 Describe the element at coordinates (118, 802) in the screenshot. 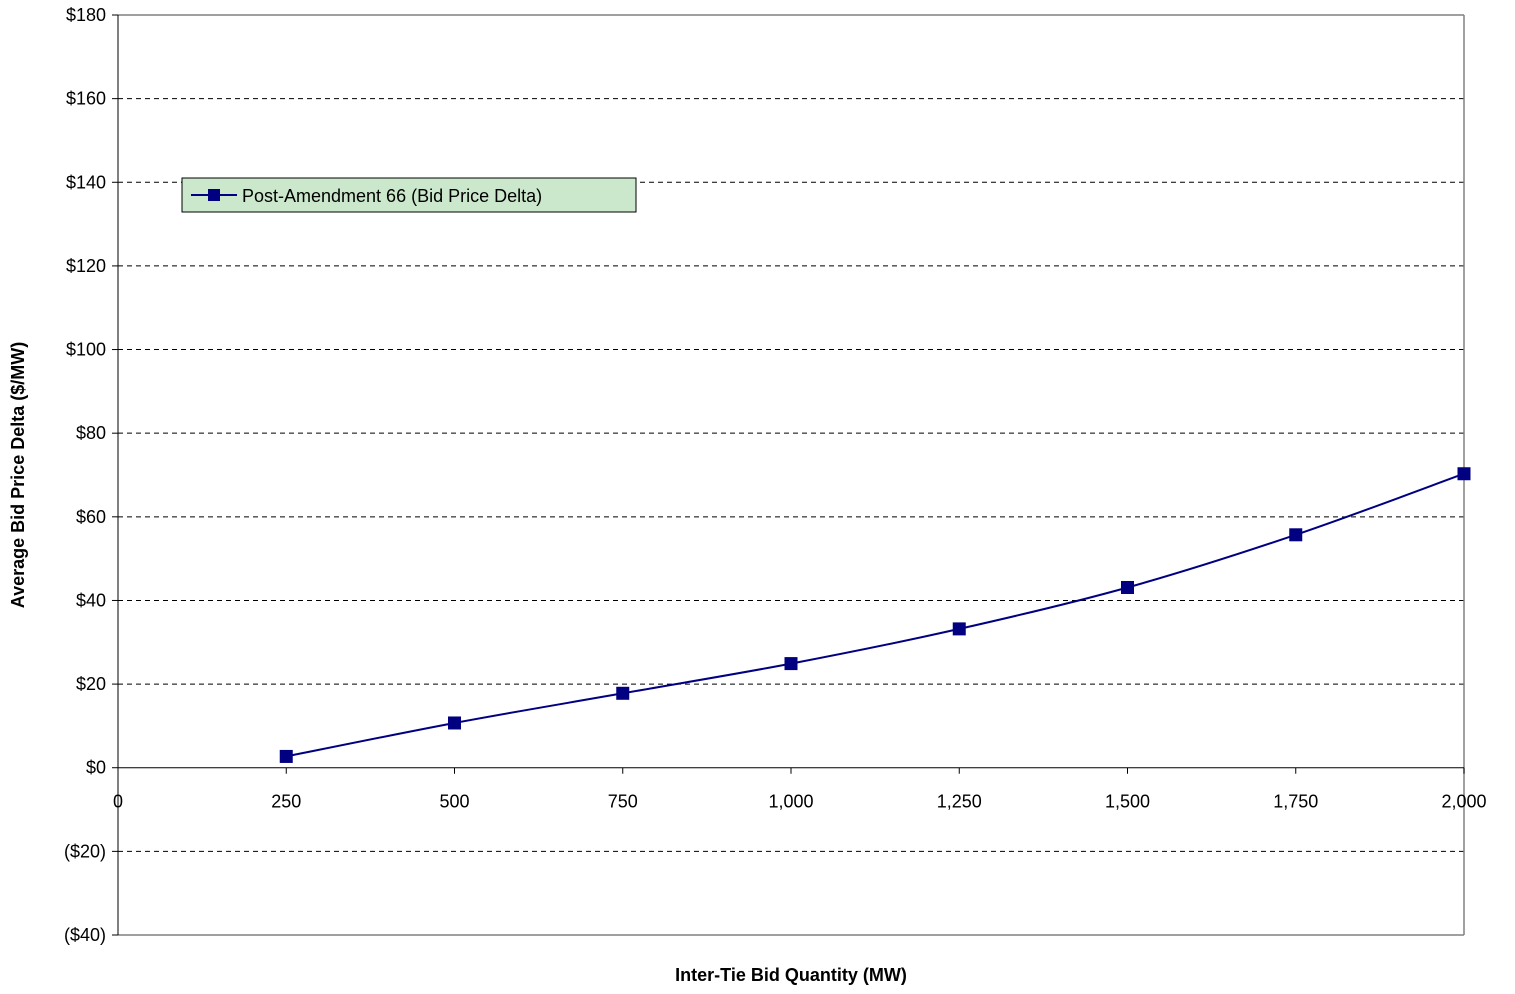

I see `x-tick-label: 0` at that location.